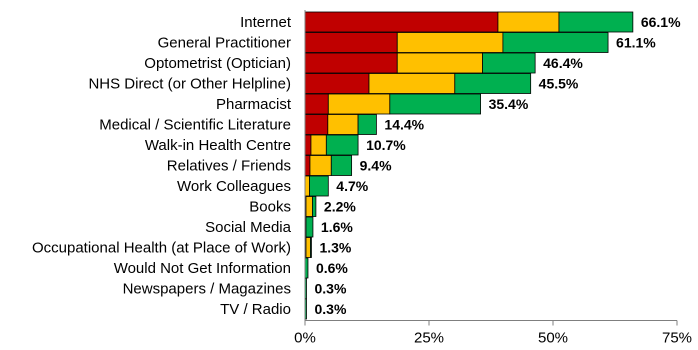 The width and height of the screenshot is (698, 350). What do you see at coordinates (207, 289) in the screenshot?
I see `category-label: Newspapers / Magazines` at bounding box center [207, 289].